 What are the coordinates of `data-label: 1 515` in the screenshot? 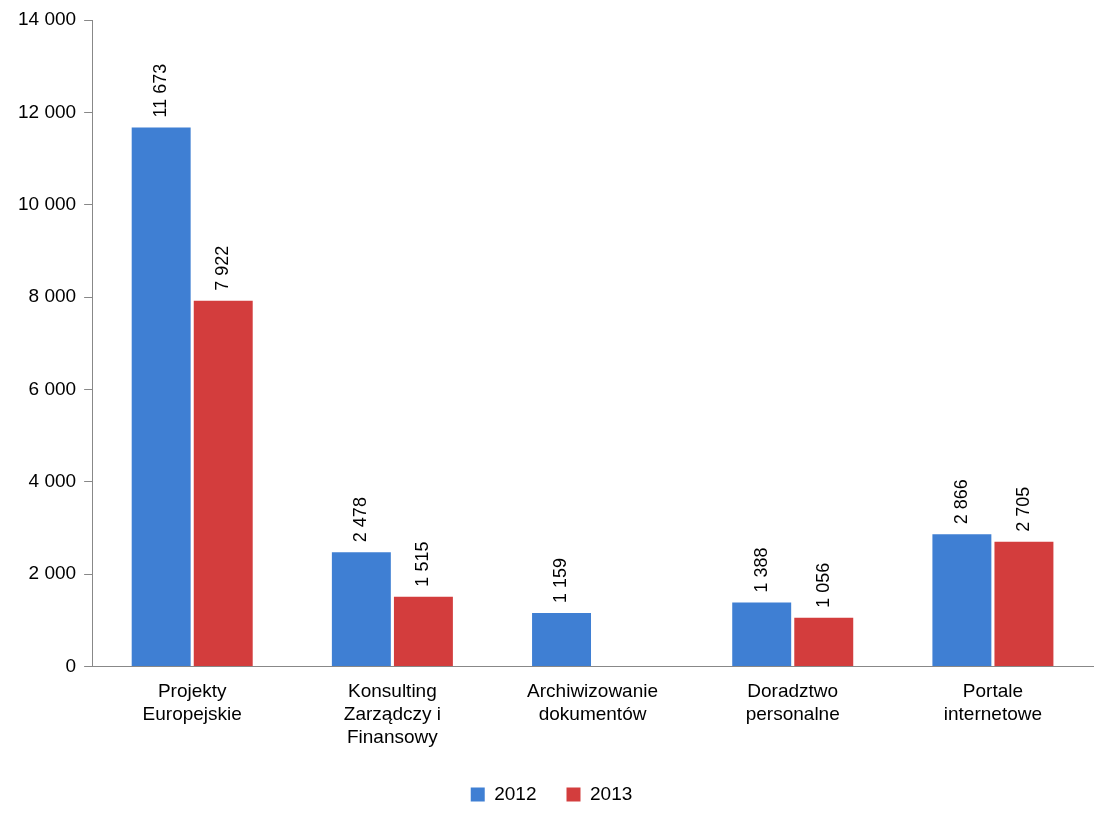 It's located at (422, 564).